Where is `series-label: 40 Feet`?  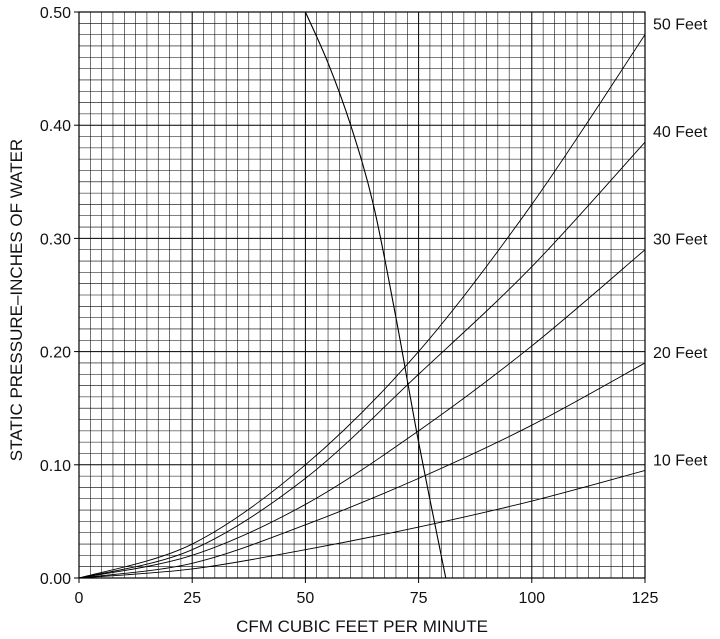 series-label: 40 Feet is located at coordinates (680, 132).